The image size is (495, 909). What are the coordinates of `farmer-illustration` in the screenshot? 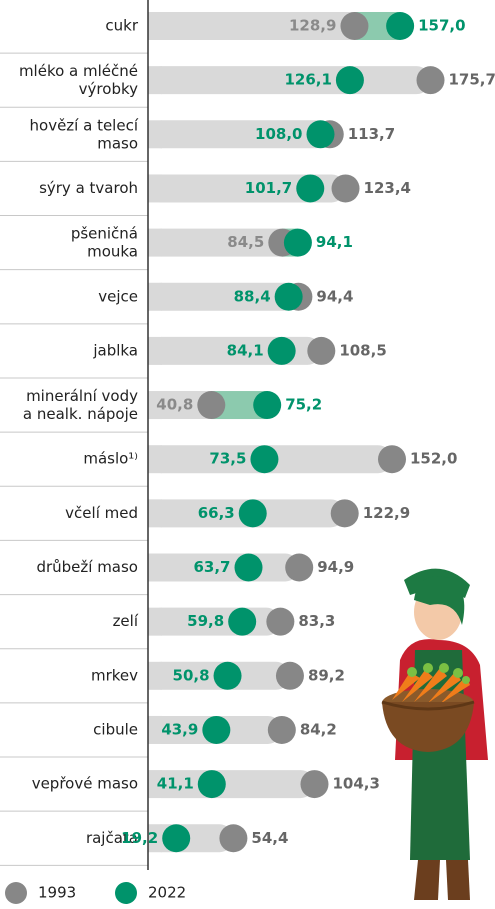 It's located at (434, 734).